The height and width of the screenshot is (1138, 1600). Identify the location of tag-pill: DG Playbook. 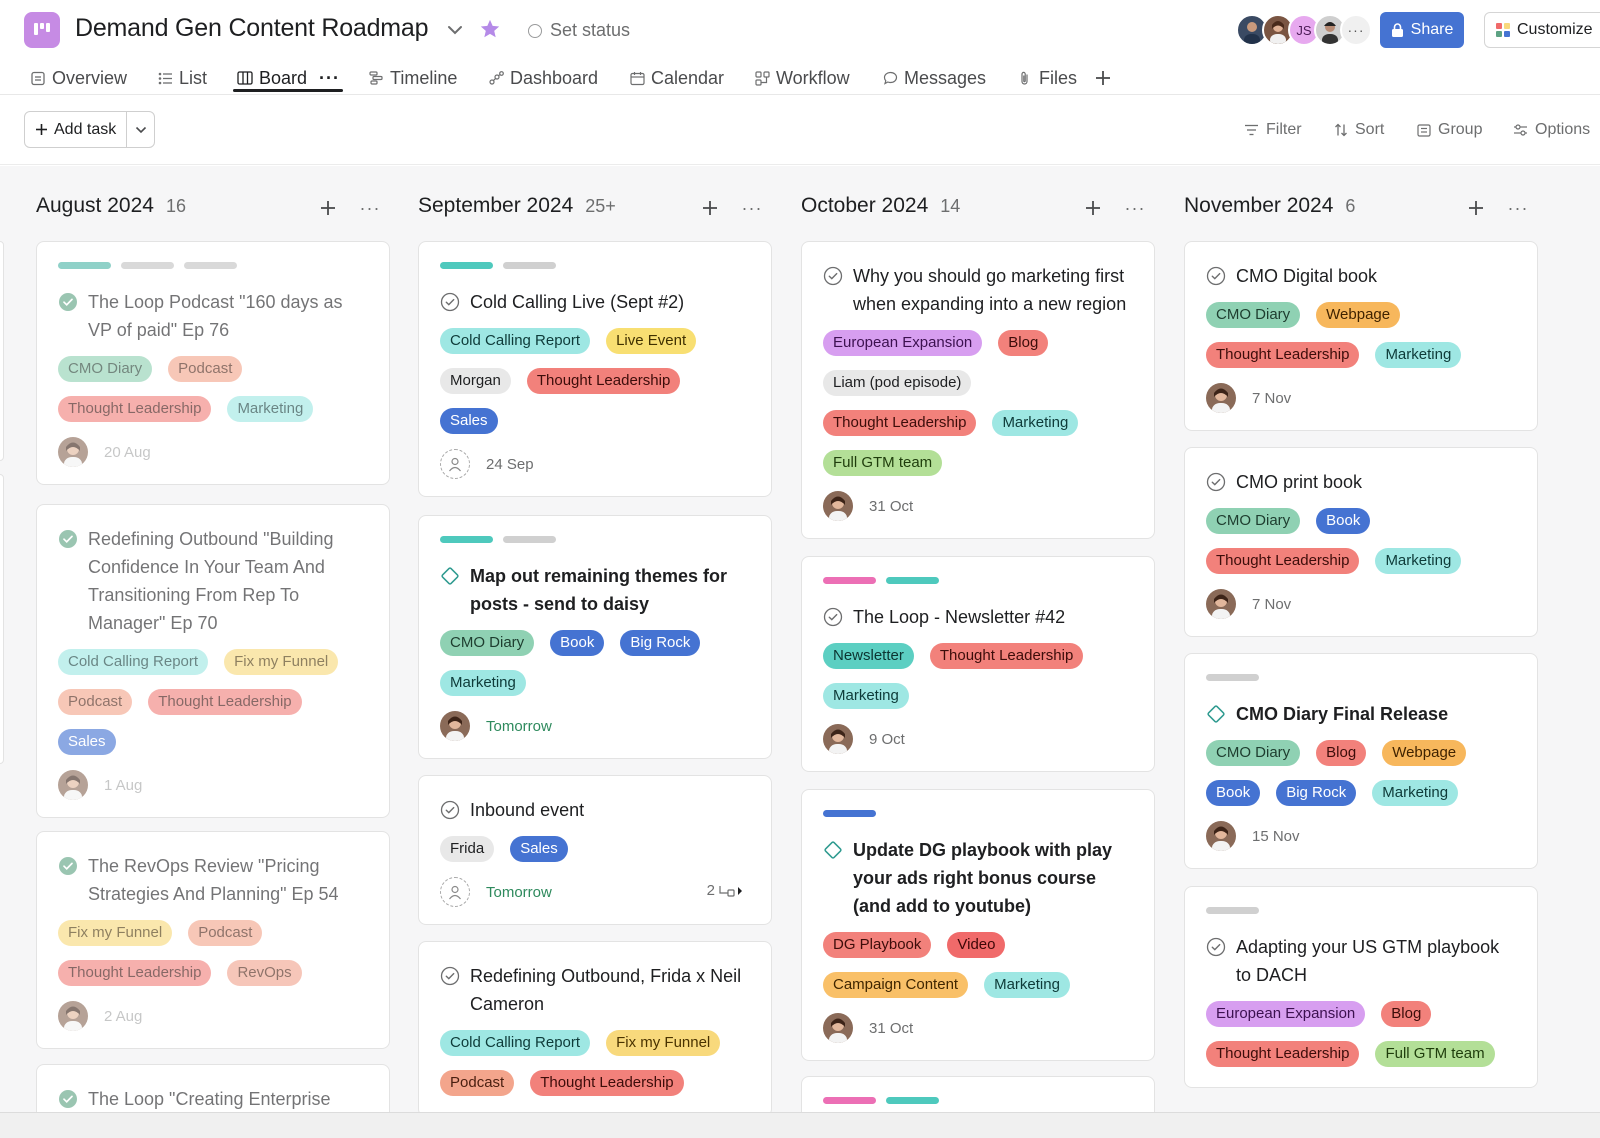
(877, 945).